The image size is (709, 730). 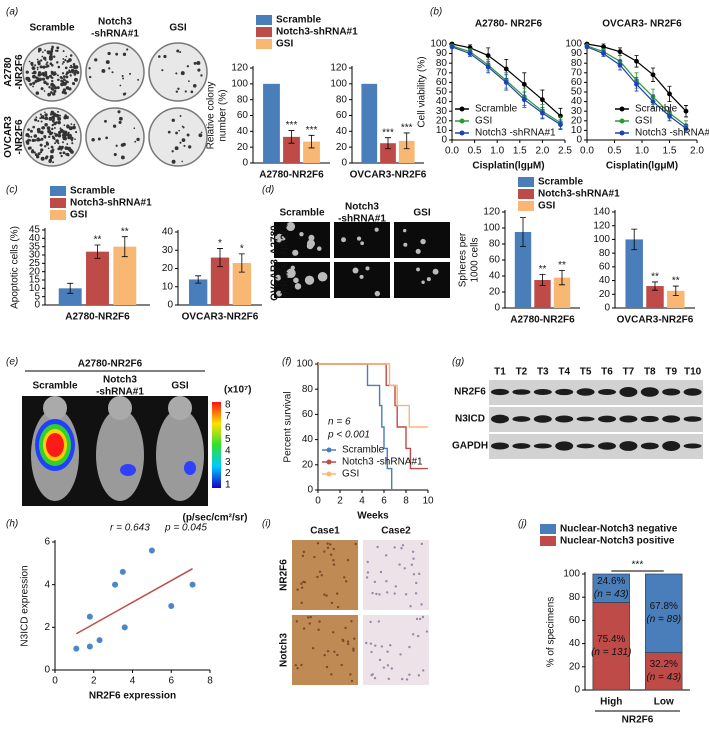 I want to click on legend-label: GSI, so click(x=78, y=215).